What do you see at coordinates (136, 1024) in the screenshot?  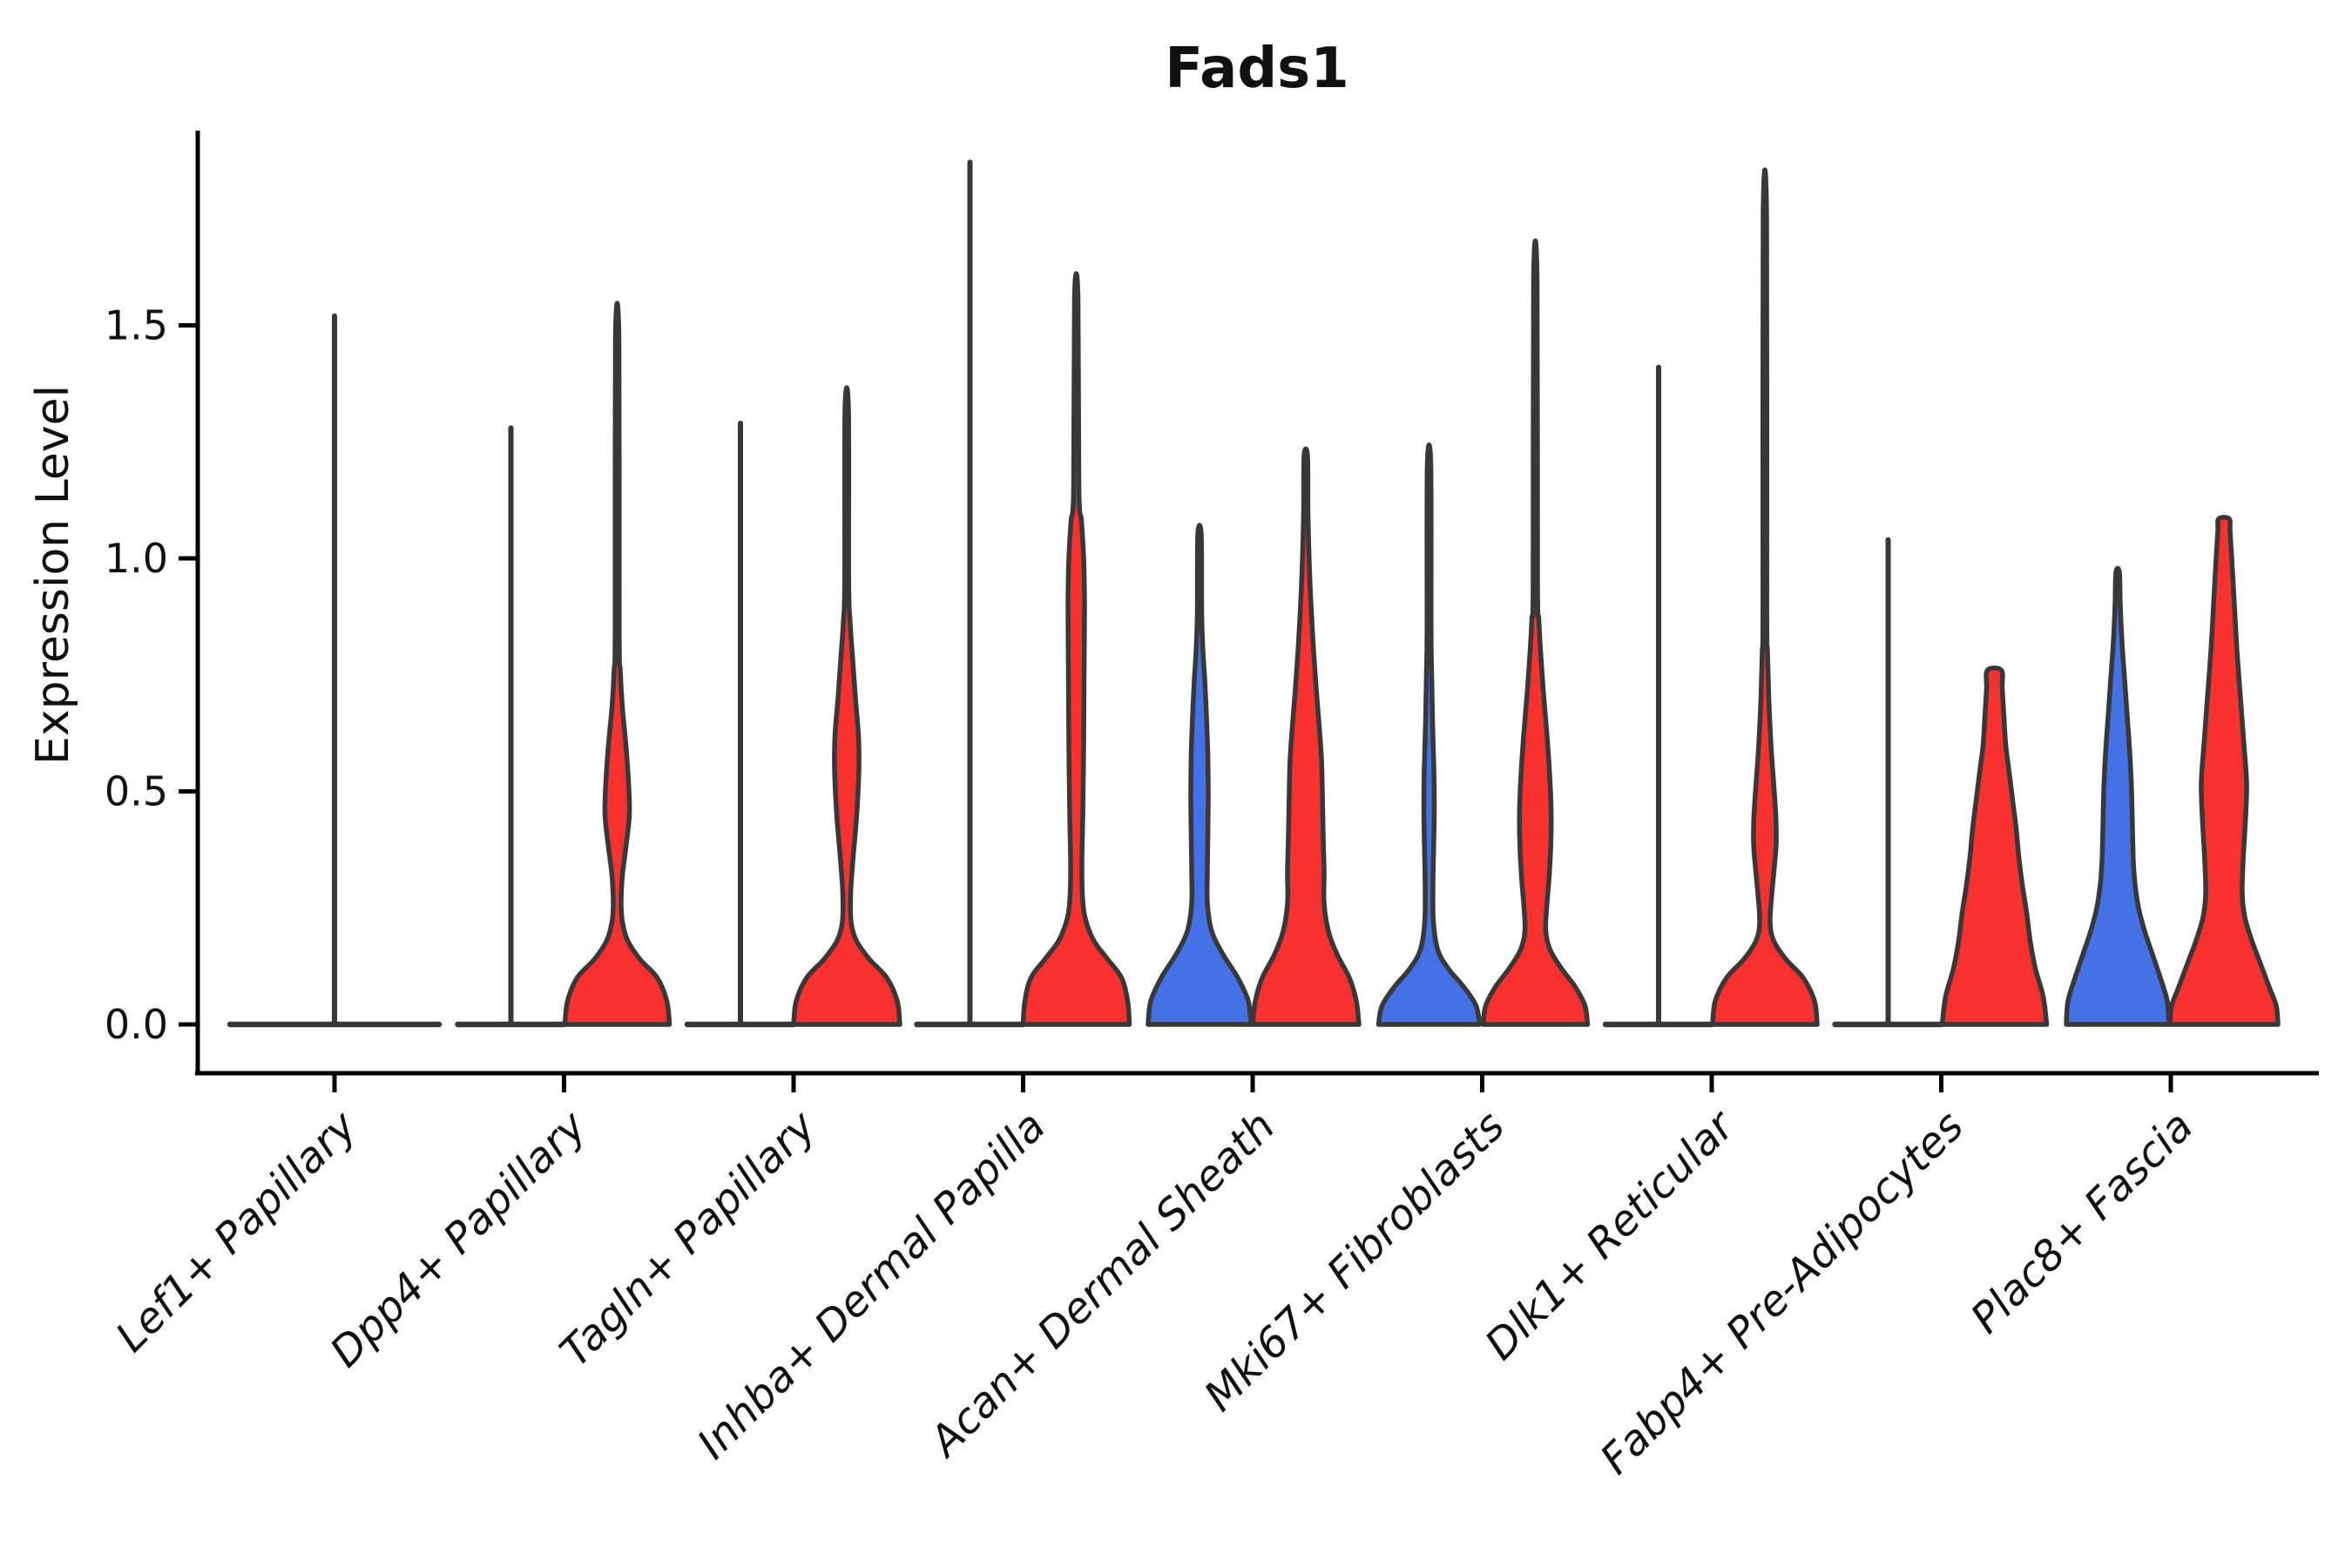 I see `y-tick-label: 0.0` at bounding box center [136, 1024].